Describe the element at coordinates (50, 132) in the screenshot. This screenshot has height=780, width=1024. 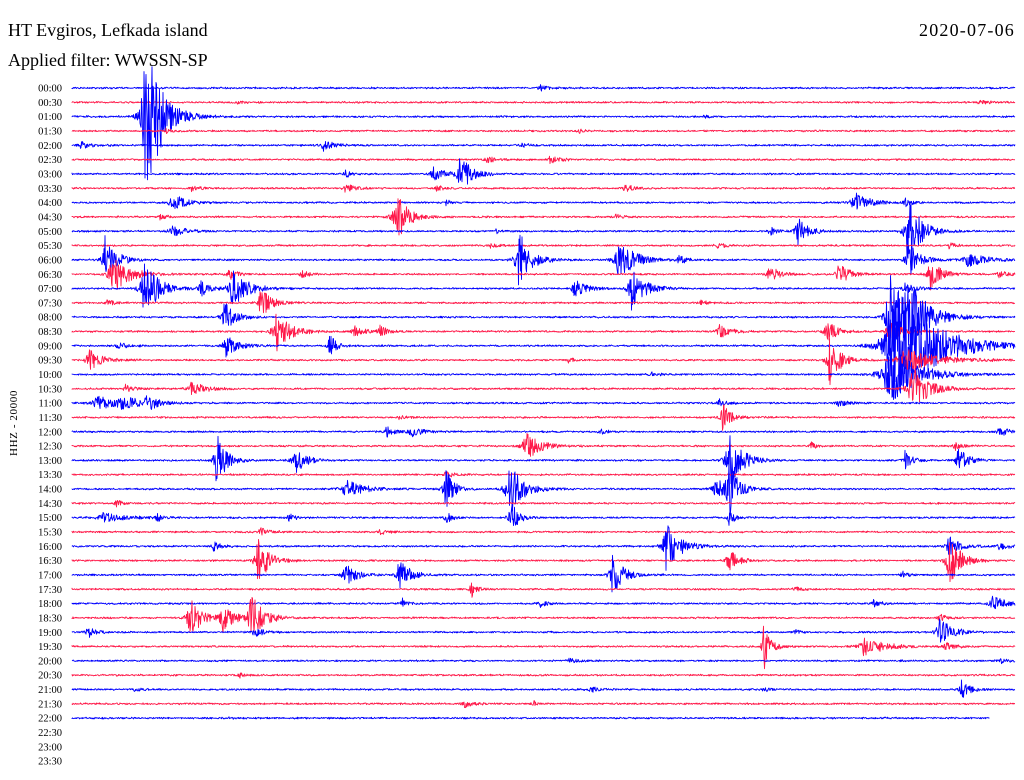
I see `y-tick-label: 01:30` at that location.